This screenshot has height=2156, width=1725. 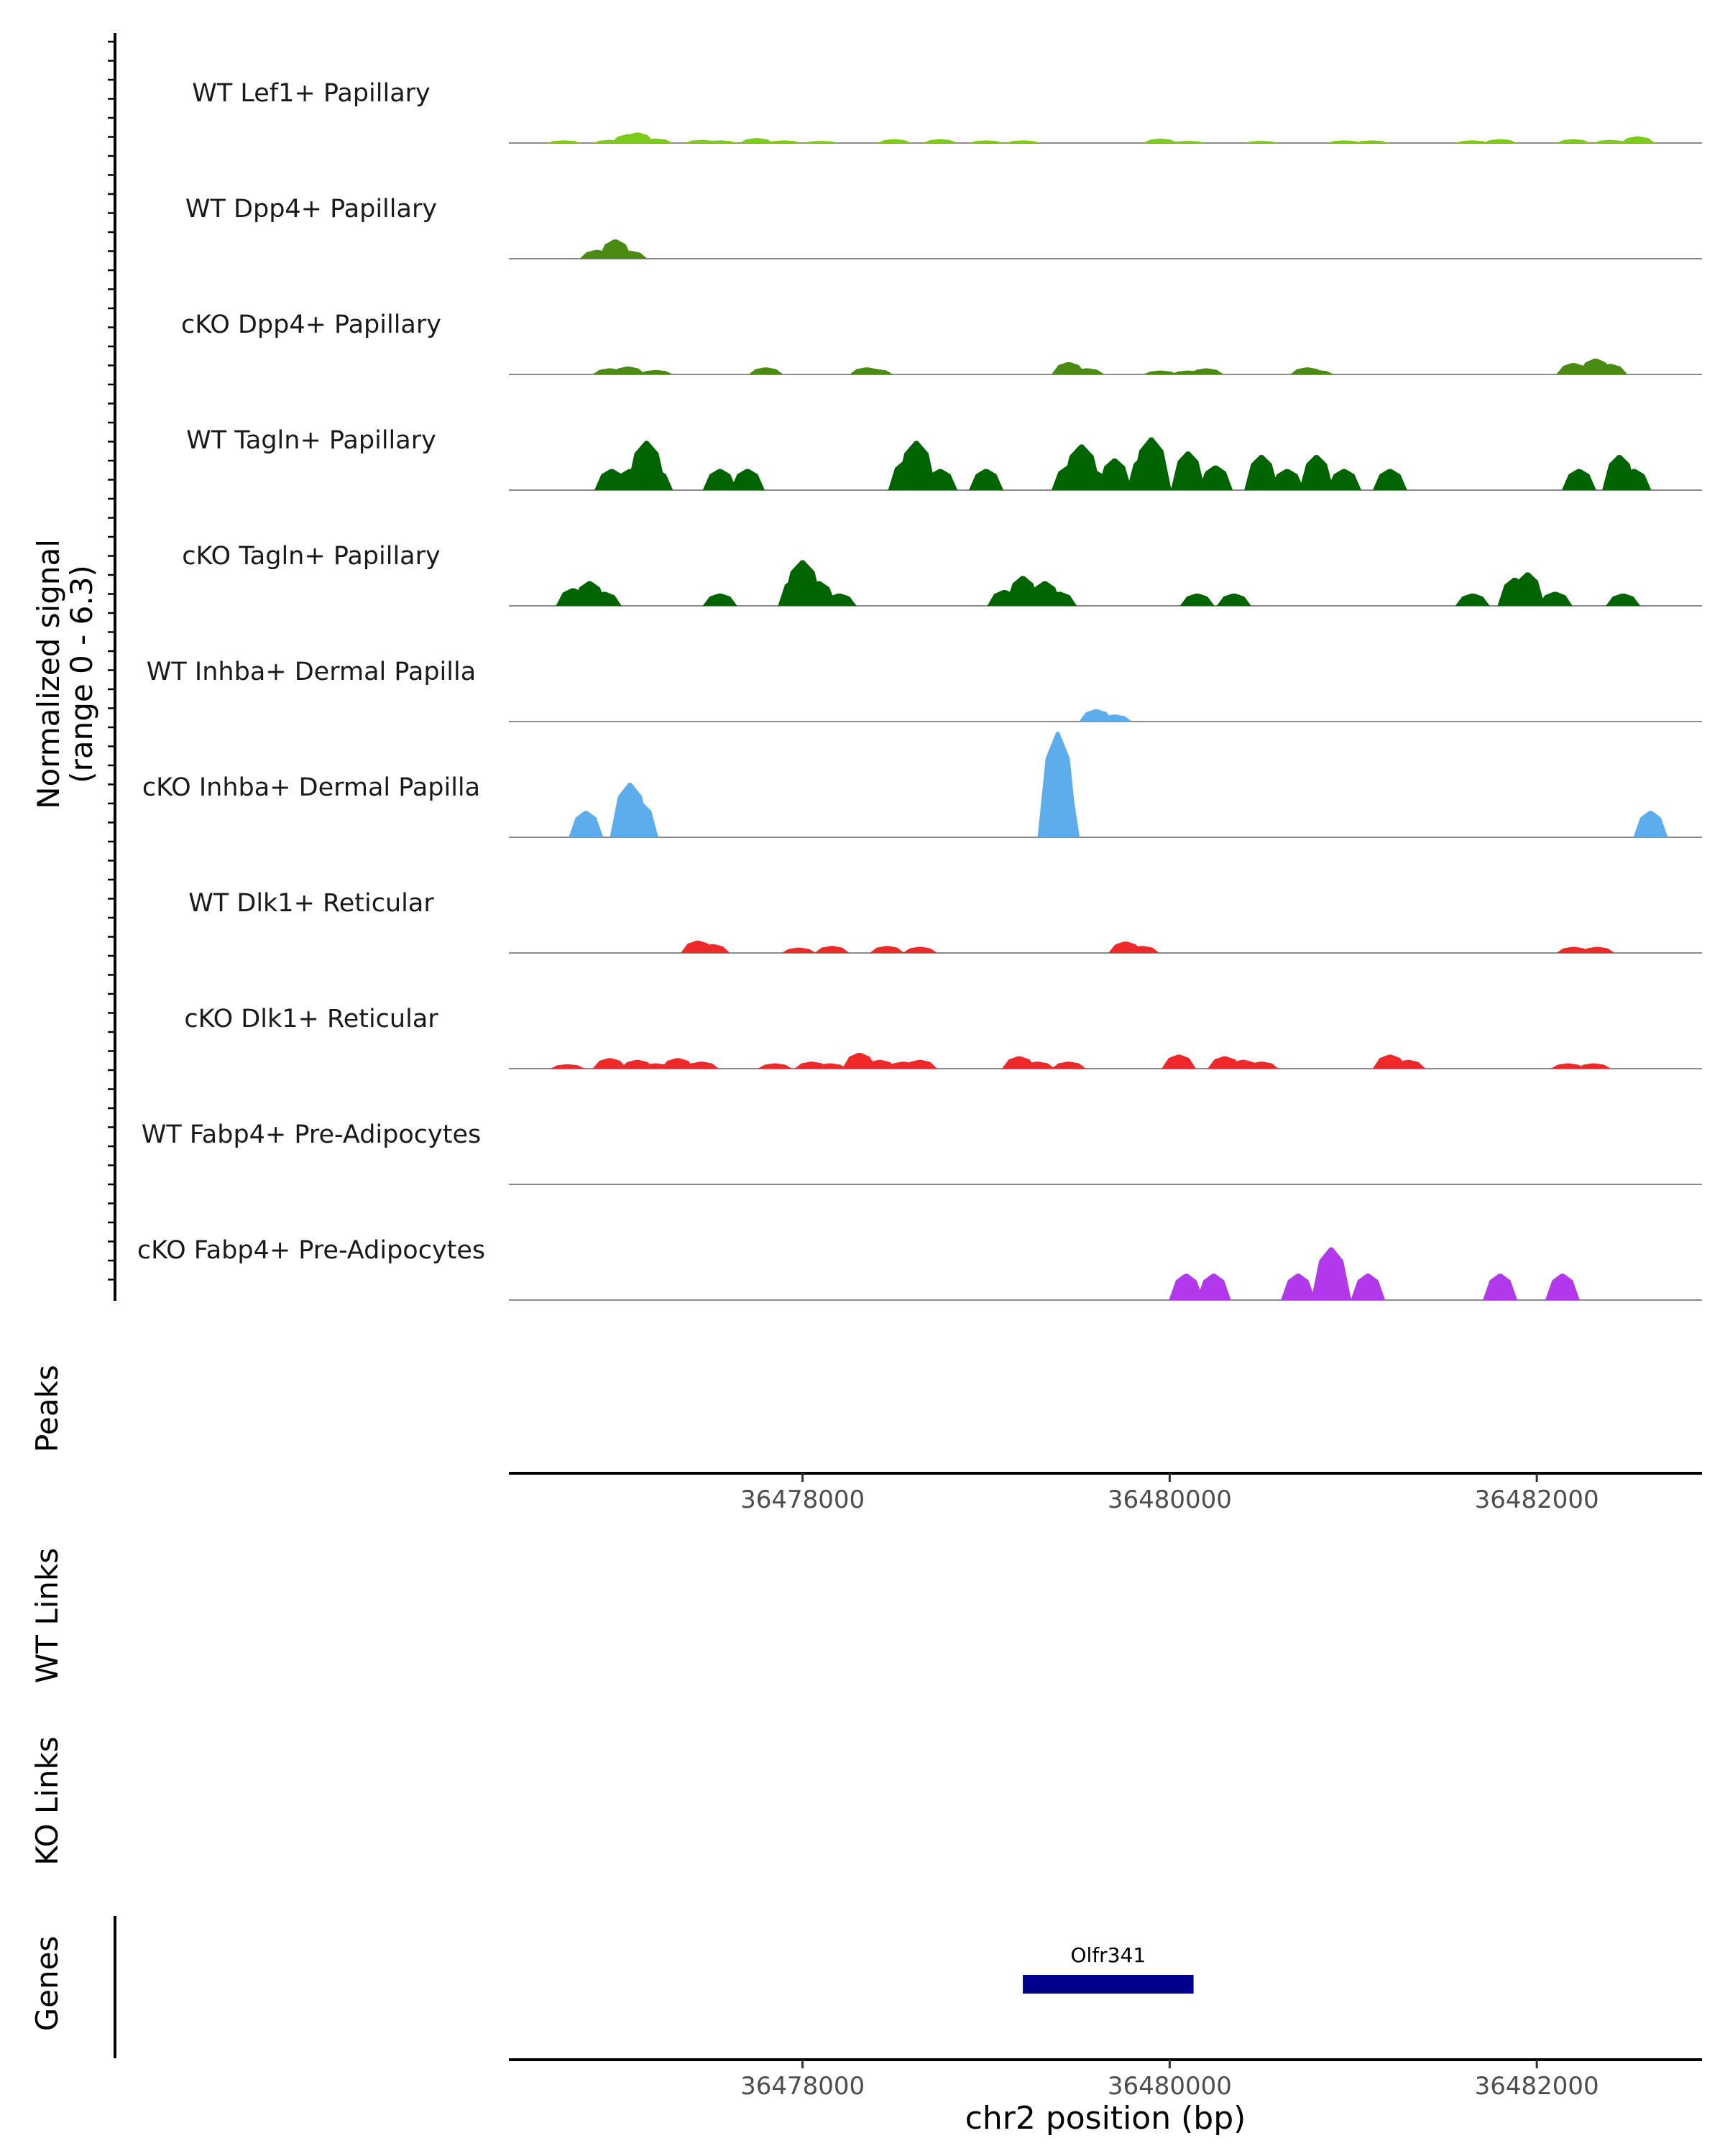 What do you see at coordinates (919, 1269) in the screenshot?
I see `track-cko-fabp4-pre-adipocytes: cKO Fabp4+ Pre-Adipocytes` at bounding box center [919, 1269].